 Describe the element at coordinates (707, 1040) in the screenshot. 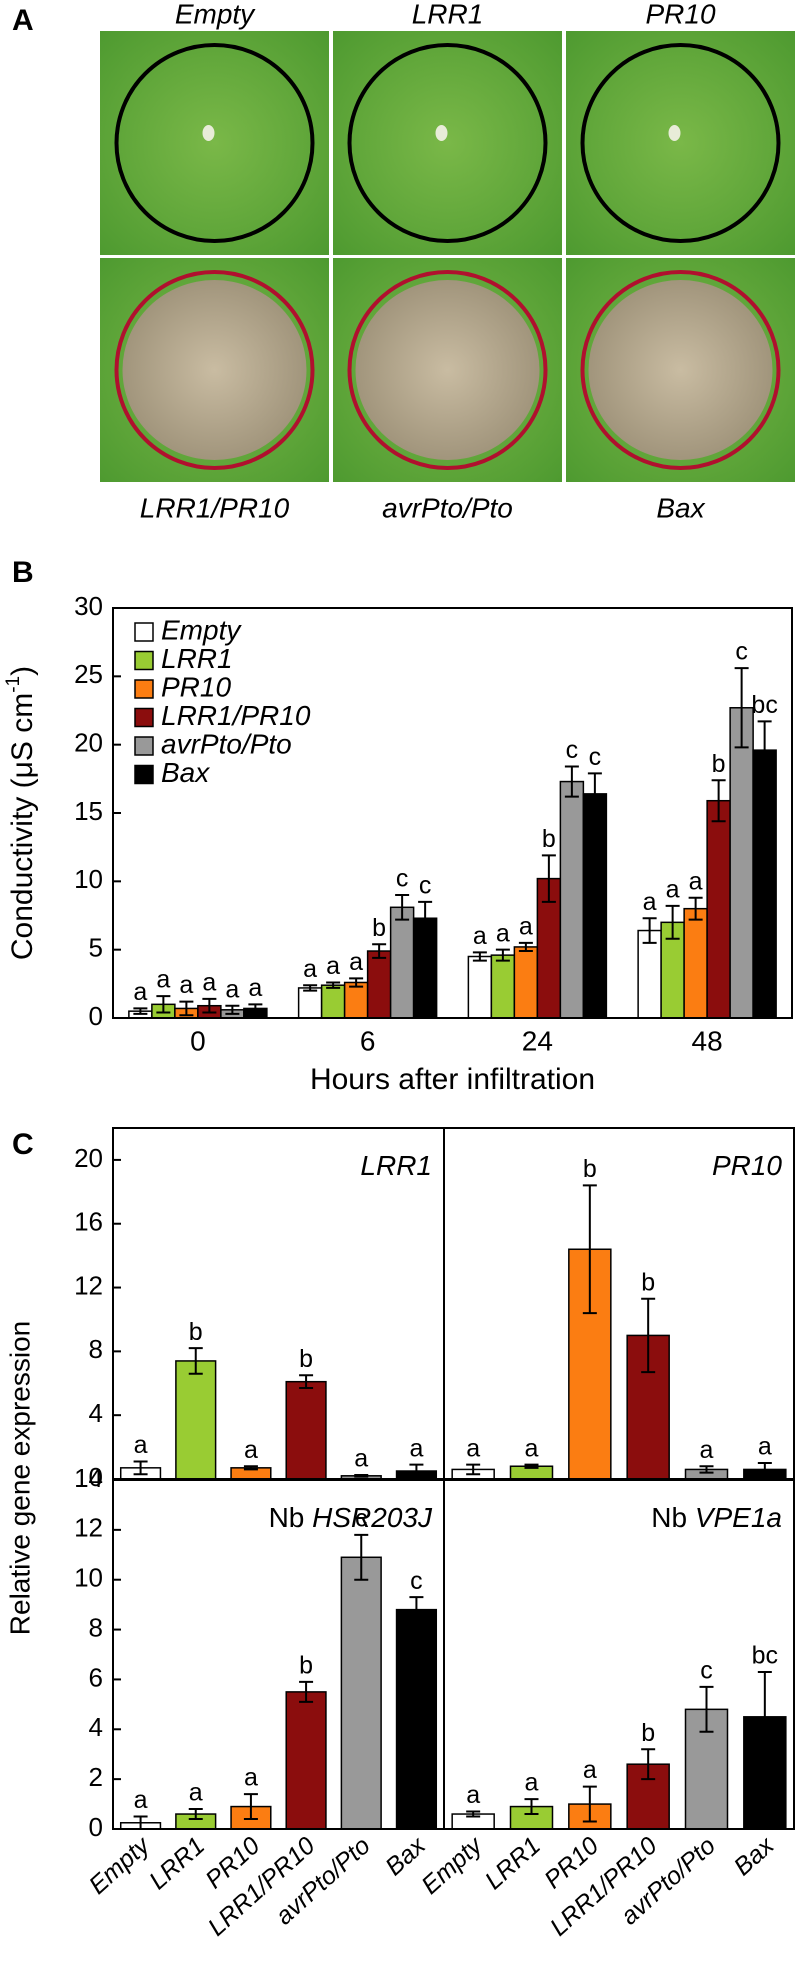

I see `x-tick-label: 48` at that location.